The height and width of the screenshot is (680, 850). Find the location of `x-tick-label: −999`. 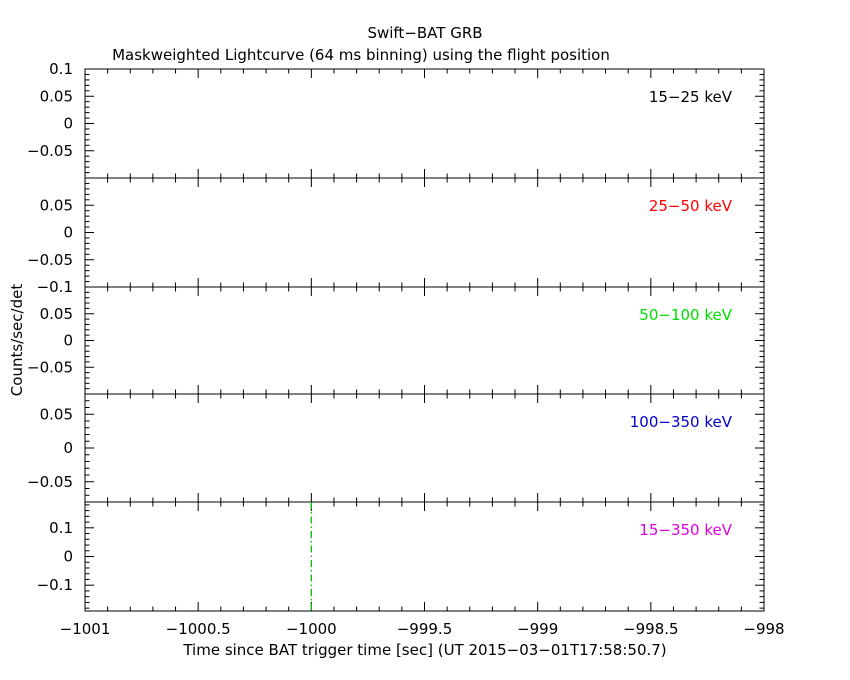

x-tick-label: −999 is located at coordinates (537, 629).